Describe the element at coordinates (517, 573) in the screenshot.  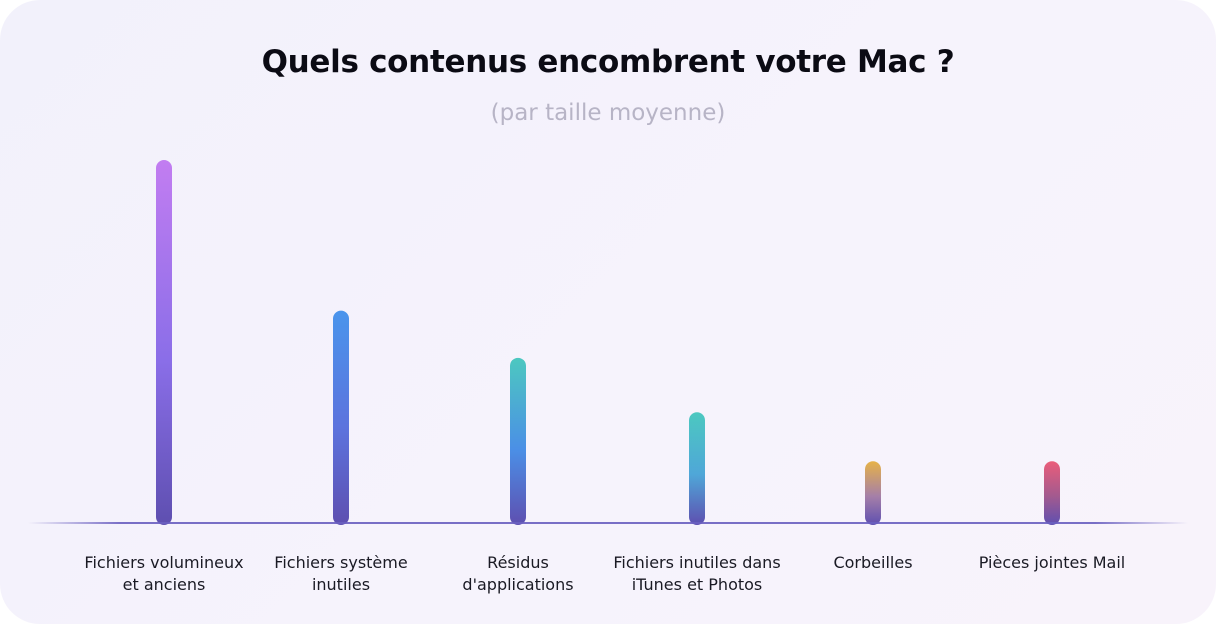
I see `category-label-3: Résidus d'applications` at that location.